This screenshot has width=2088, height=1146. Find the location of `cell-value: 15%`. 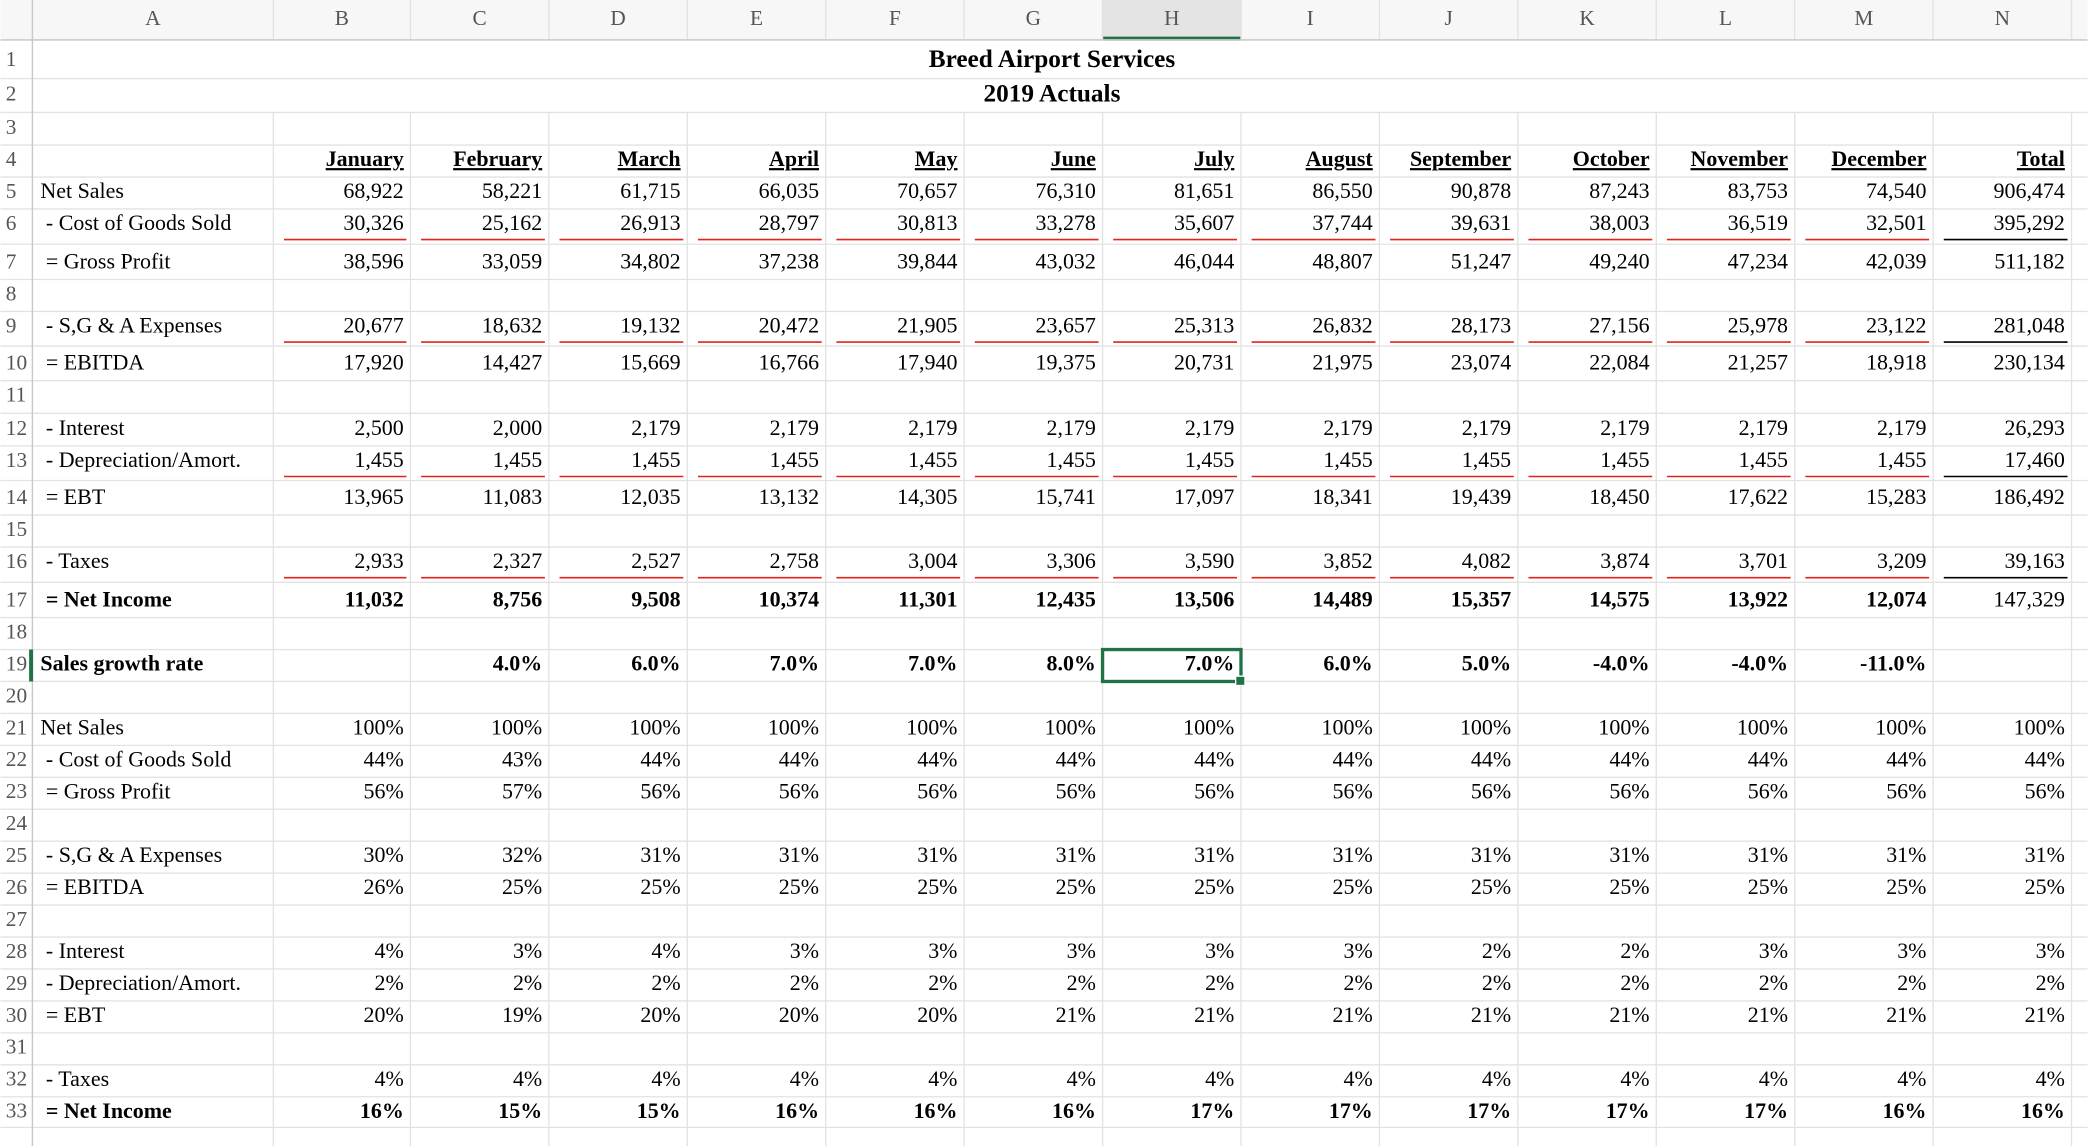

cell-value: 15% is located at coordinates (659, 1110).